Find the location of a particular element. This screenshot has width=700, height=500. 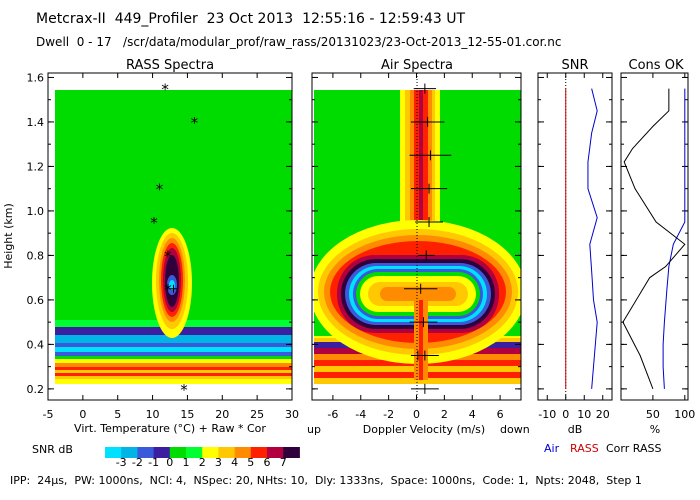

y-tick-label: 0.6 is located at coordinates (36, 300).